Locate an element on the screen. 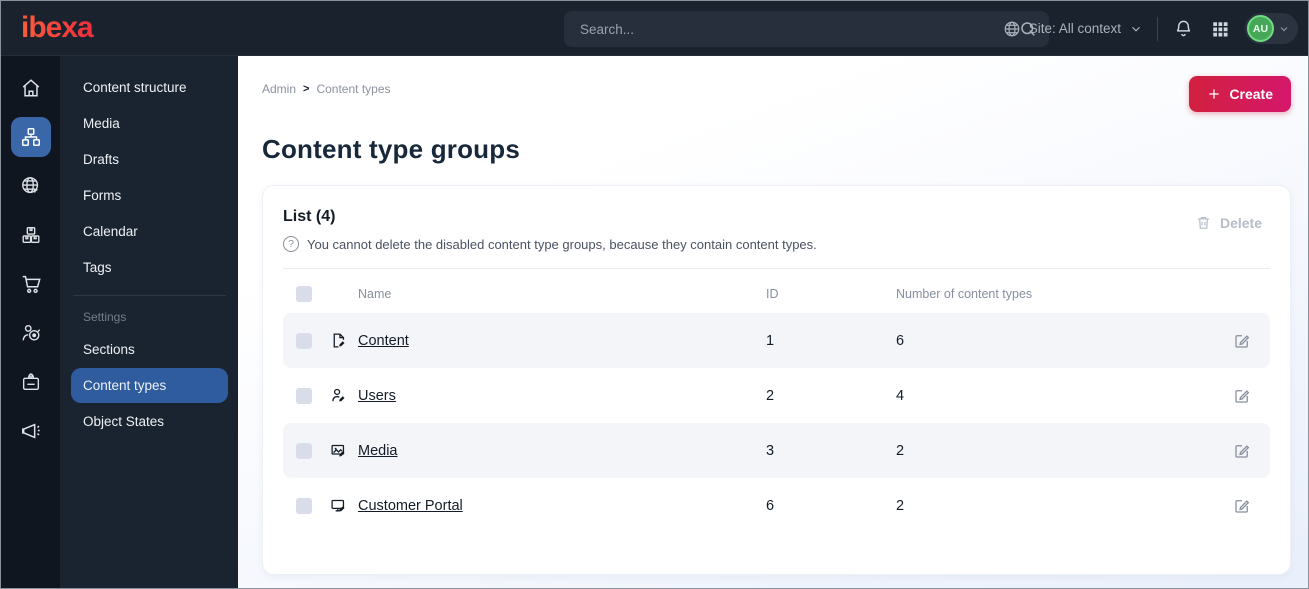 This screenshot has width=1309, height=589. home-icon is located at coordinates (31, 88).